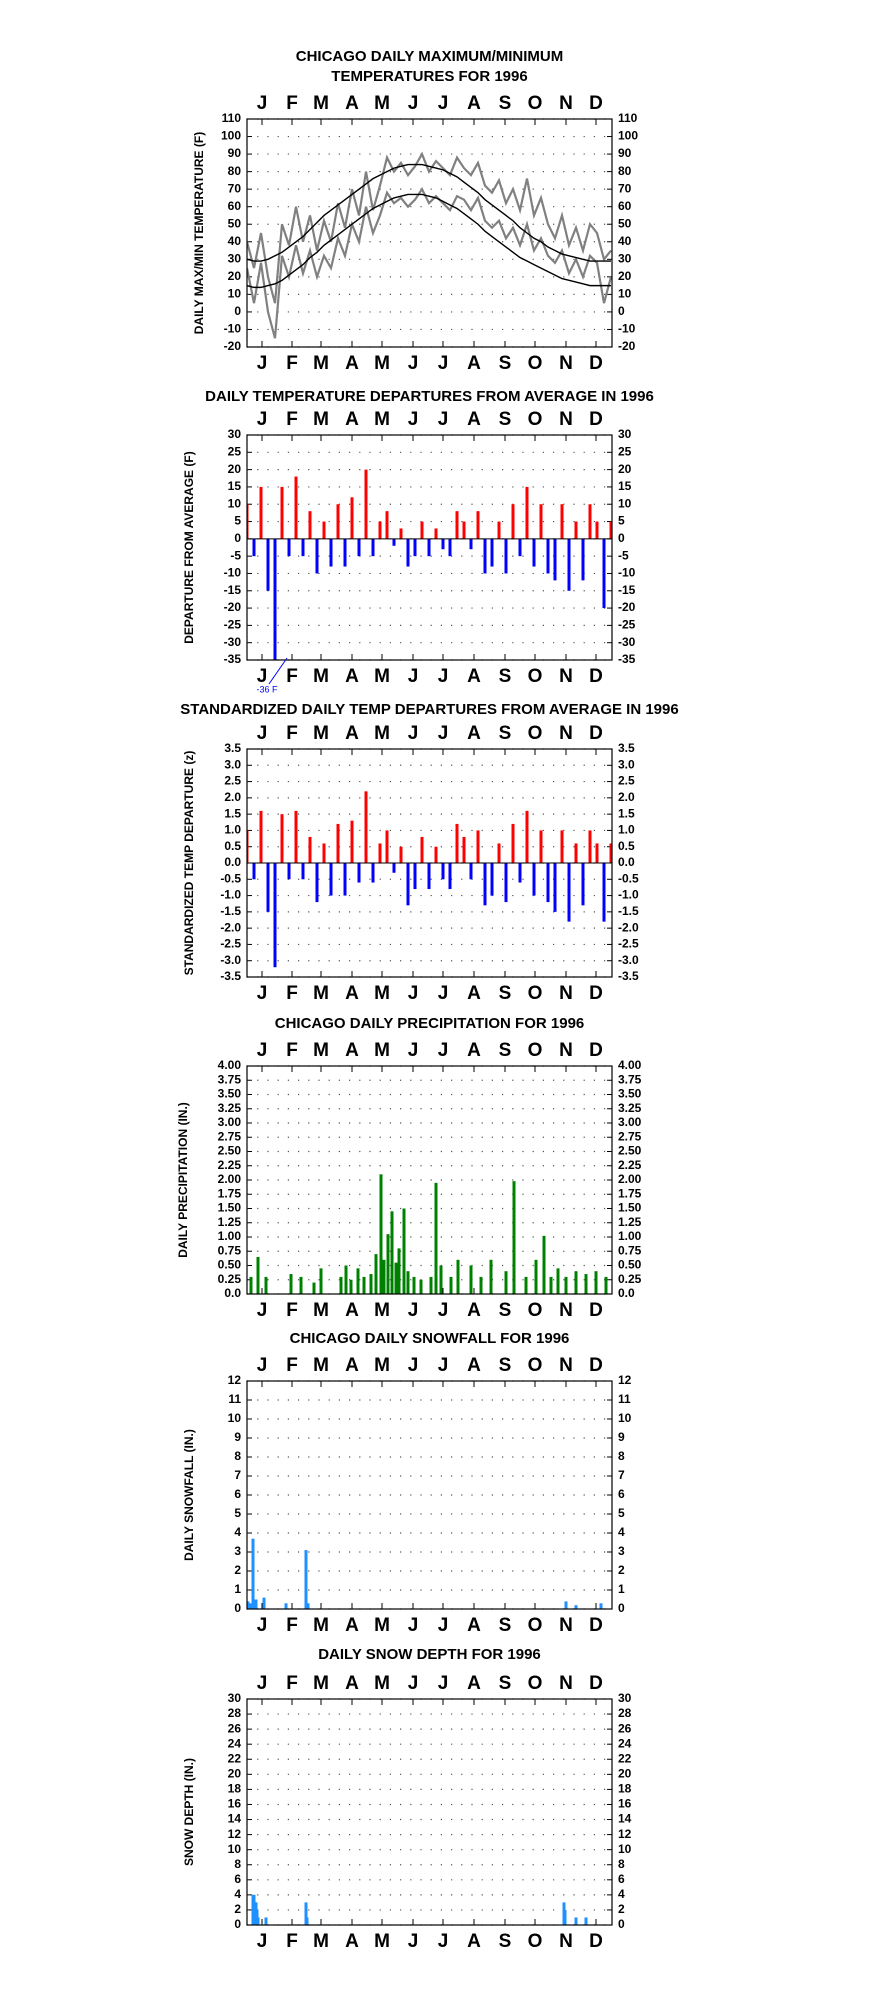  What do you see at coordinates (630, 1222) in the screenshot?
I see `y2-tick-label: 1.25` at bounding box center [630, 1222].